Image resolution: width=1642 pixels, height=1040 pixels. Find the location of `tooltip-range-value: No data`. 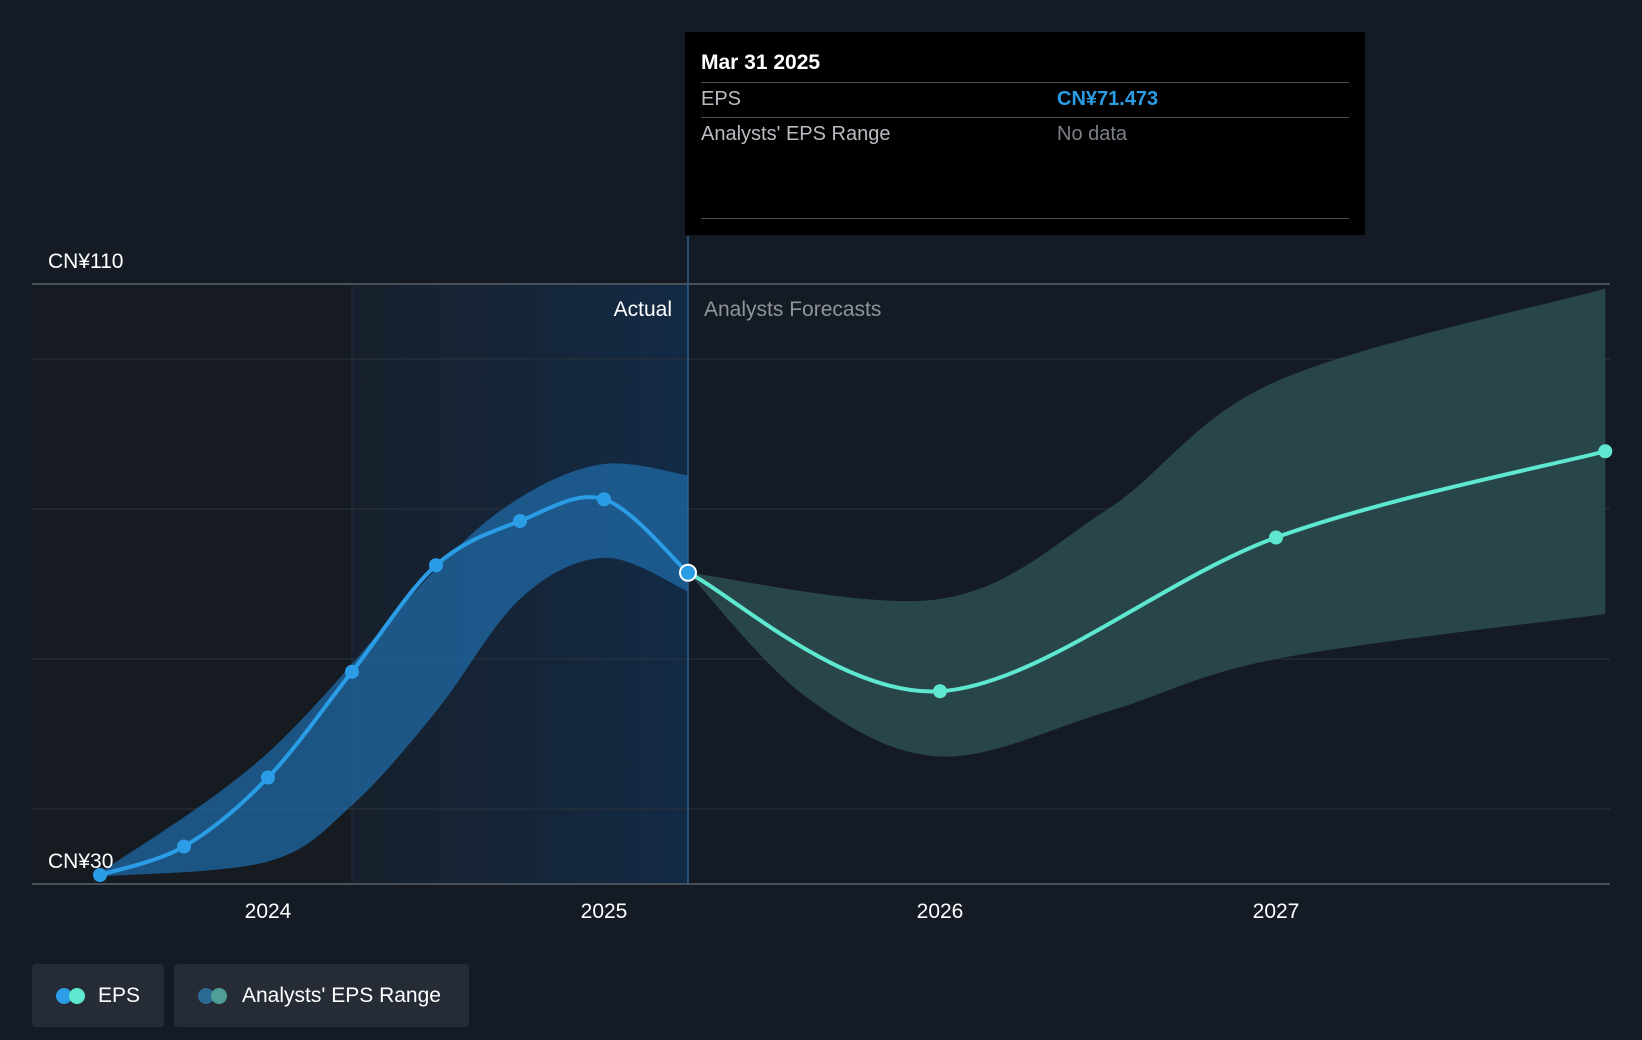

tooltip-range-value: No data is located at coordinates (1092, 134).